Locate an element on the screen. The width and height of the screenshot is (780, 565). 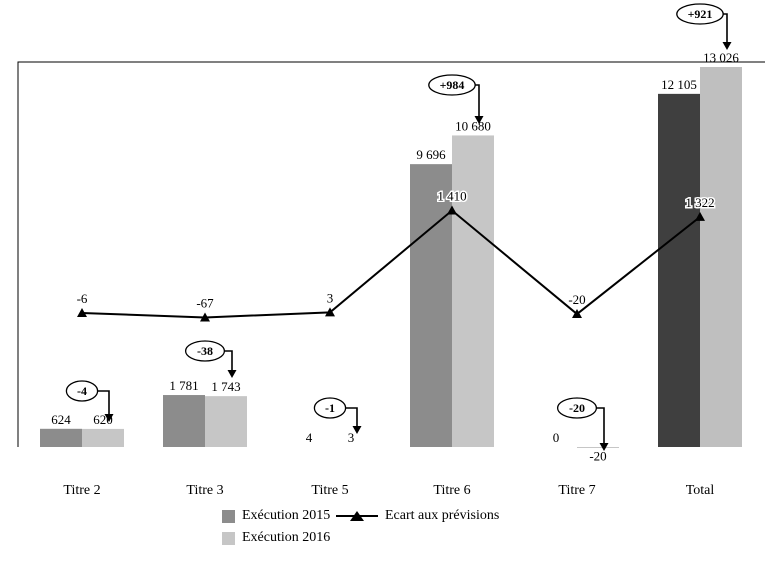
bar-value-label: -20 is located at coordinates (597, 456).